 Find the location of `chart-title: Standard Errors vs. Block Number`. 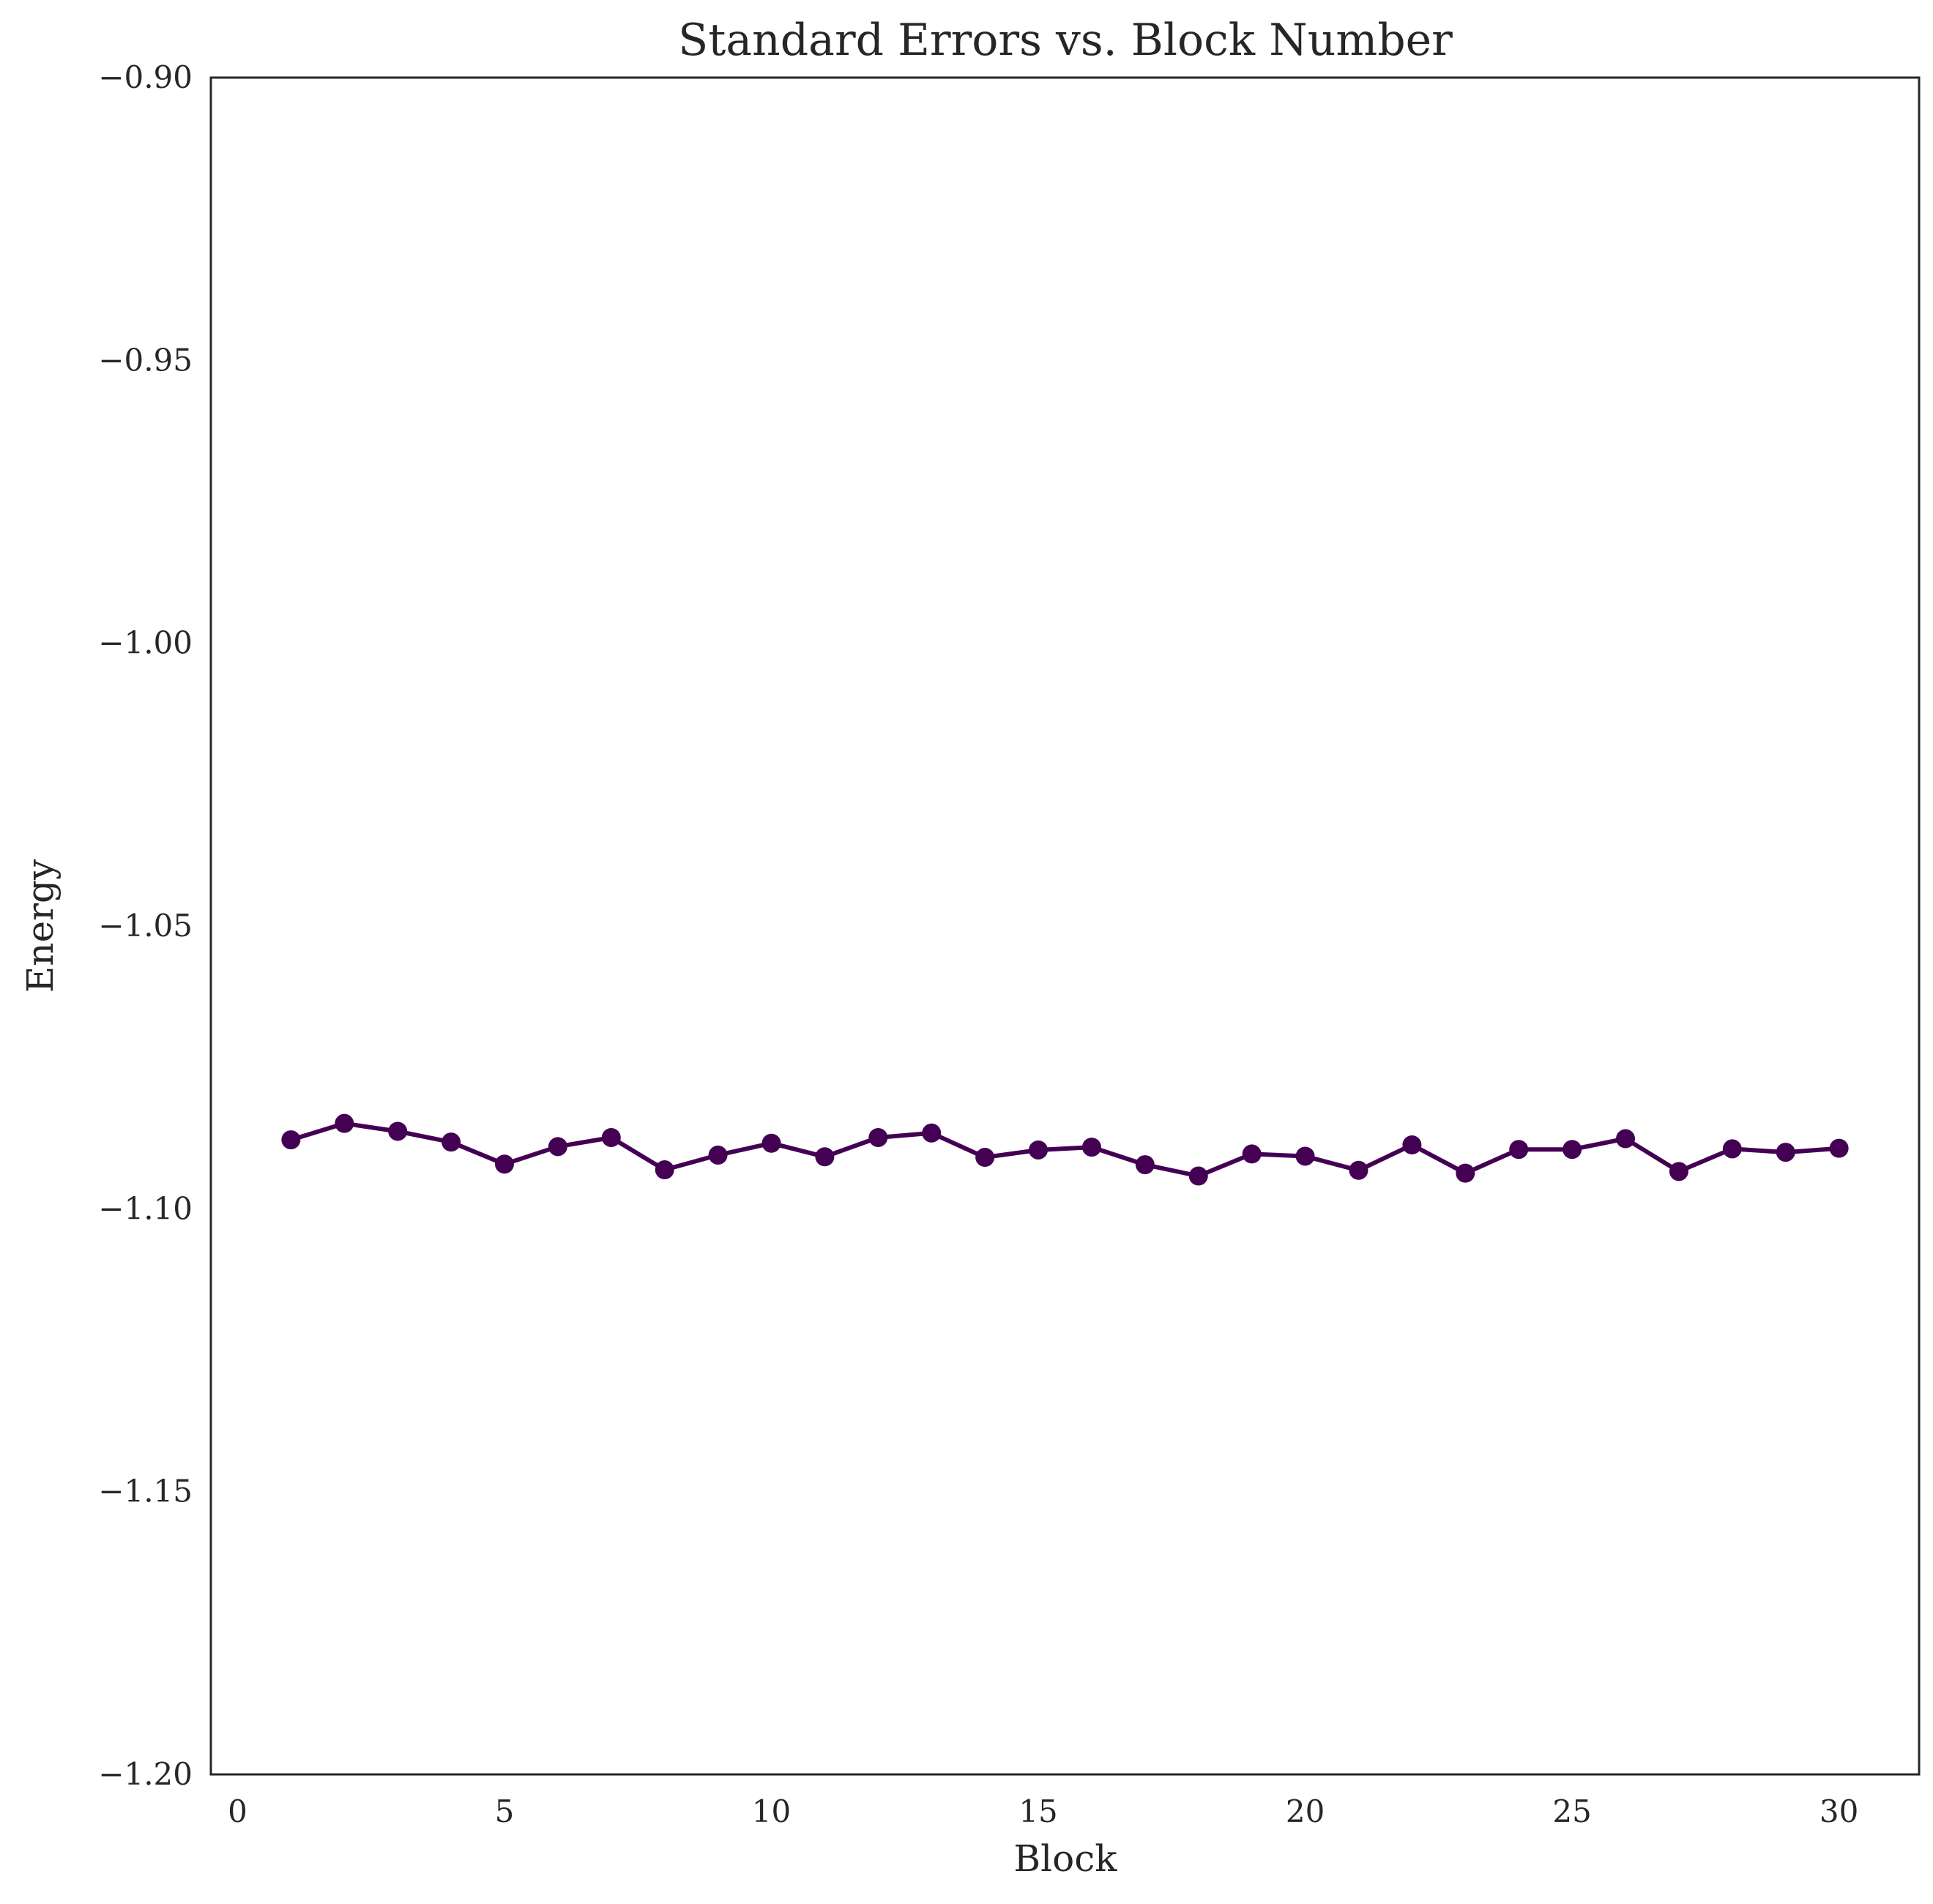

chart-title: Standard Errors vs. Block Number is located at coordinates (1065, 40).